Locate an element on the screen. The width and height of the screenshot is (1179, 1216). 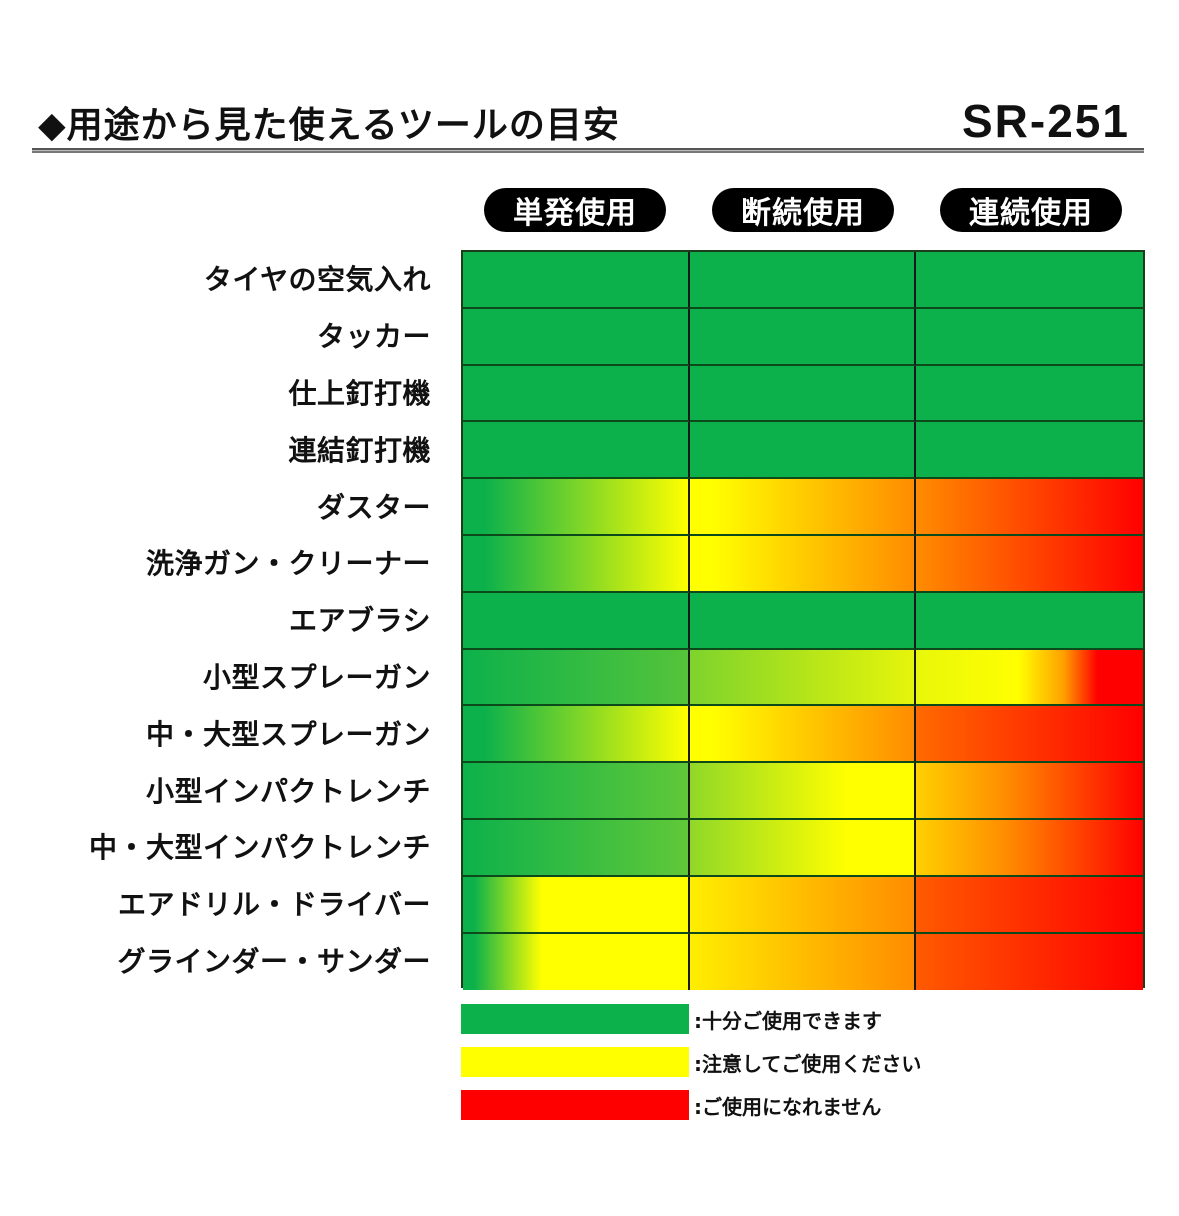
page-title: ◆用途から見た使えるツールの目安 is located at coordinates (329, 125).